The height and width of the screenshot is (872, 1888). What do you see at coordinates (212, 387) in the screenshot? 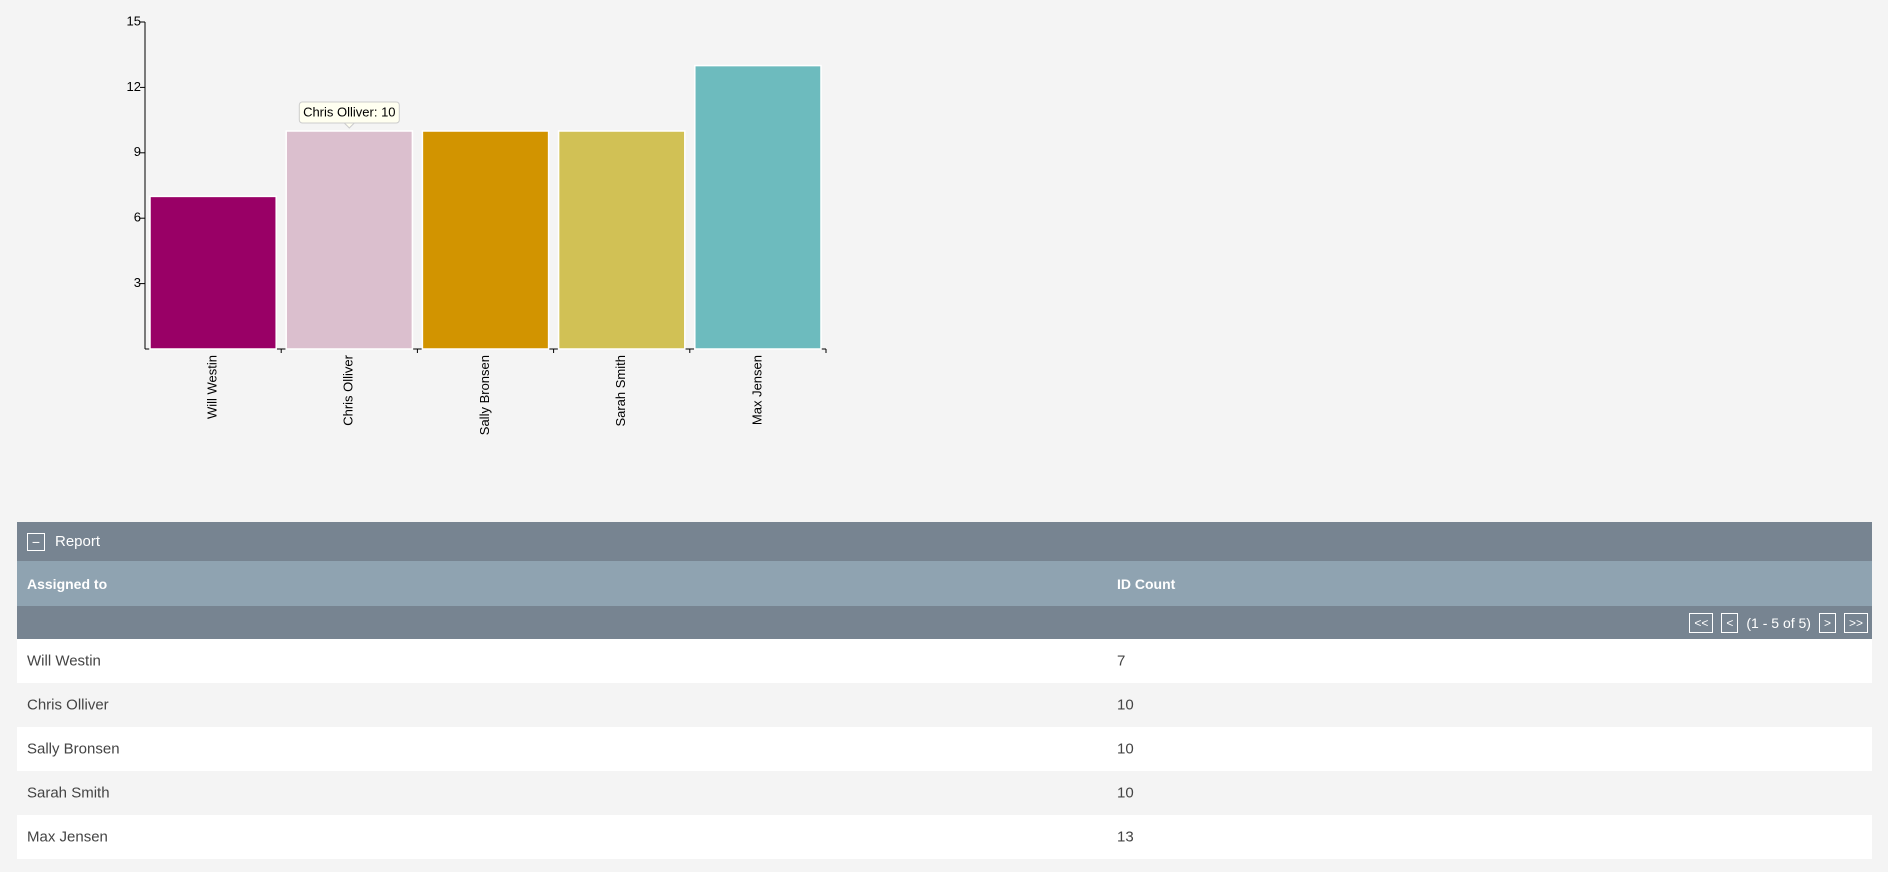
I see `x-tick-label: Will Westin` at bounding box center [212, 387].